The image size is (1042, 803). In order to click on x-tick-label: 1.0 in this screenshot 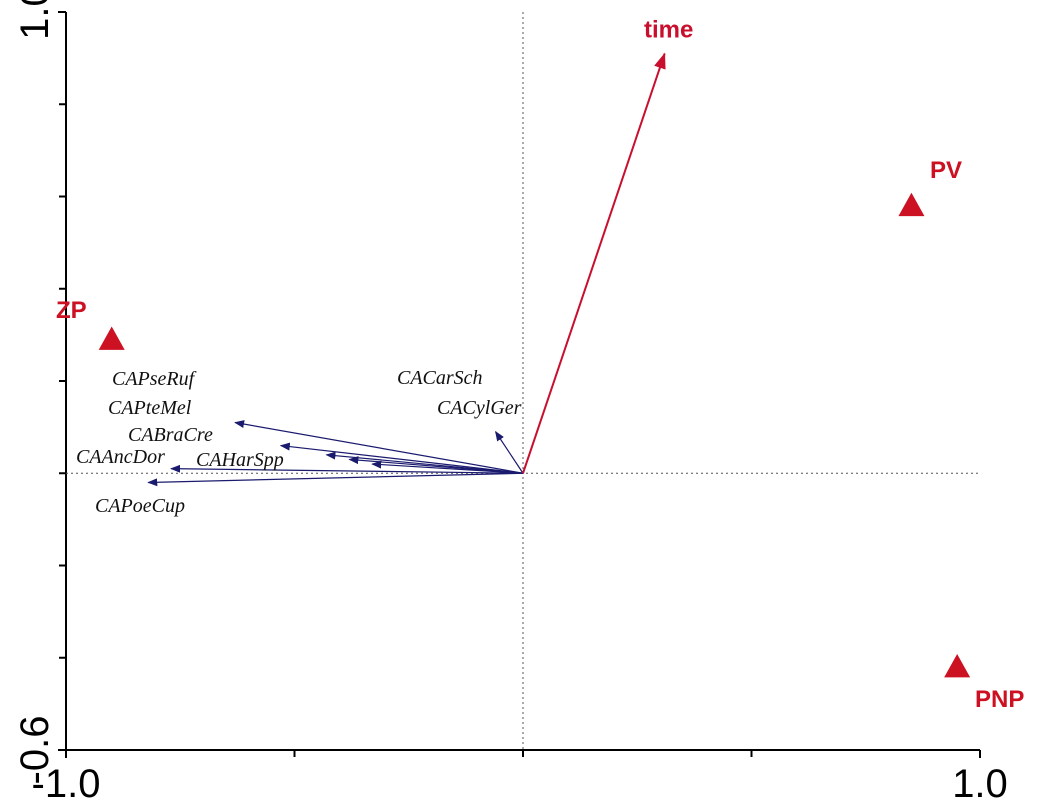, I will do `click(980, 782)`.